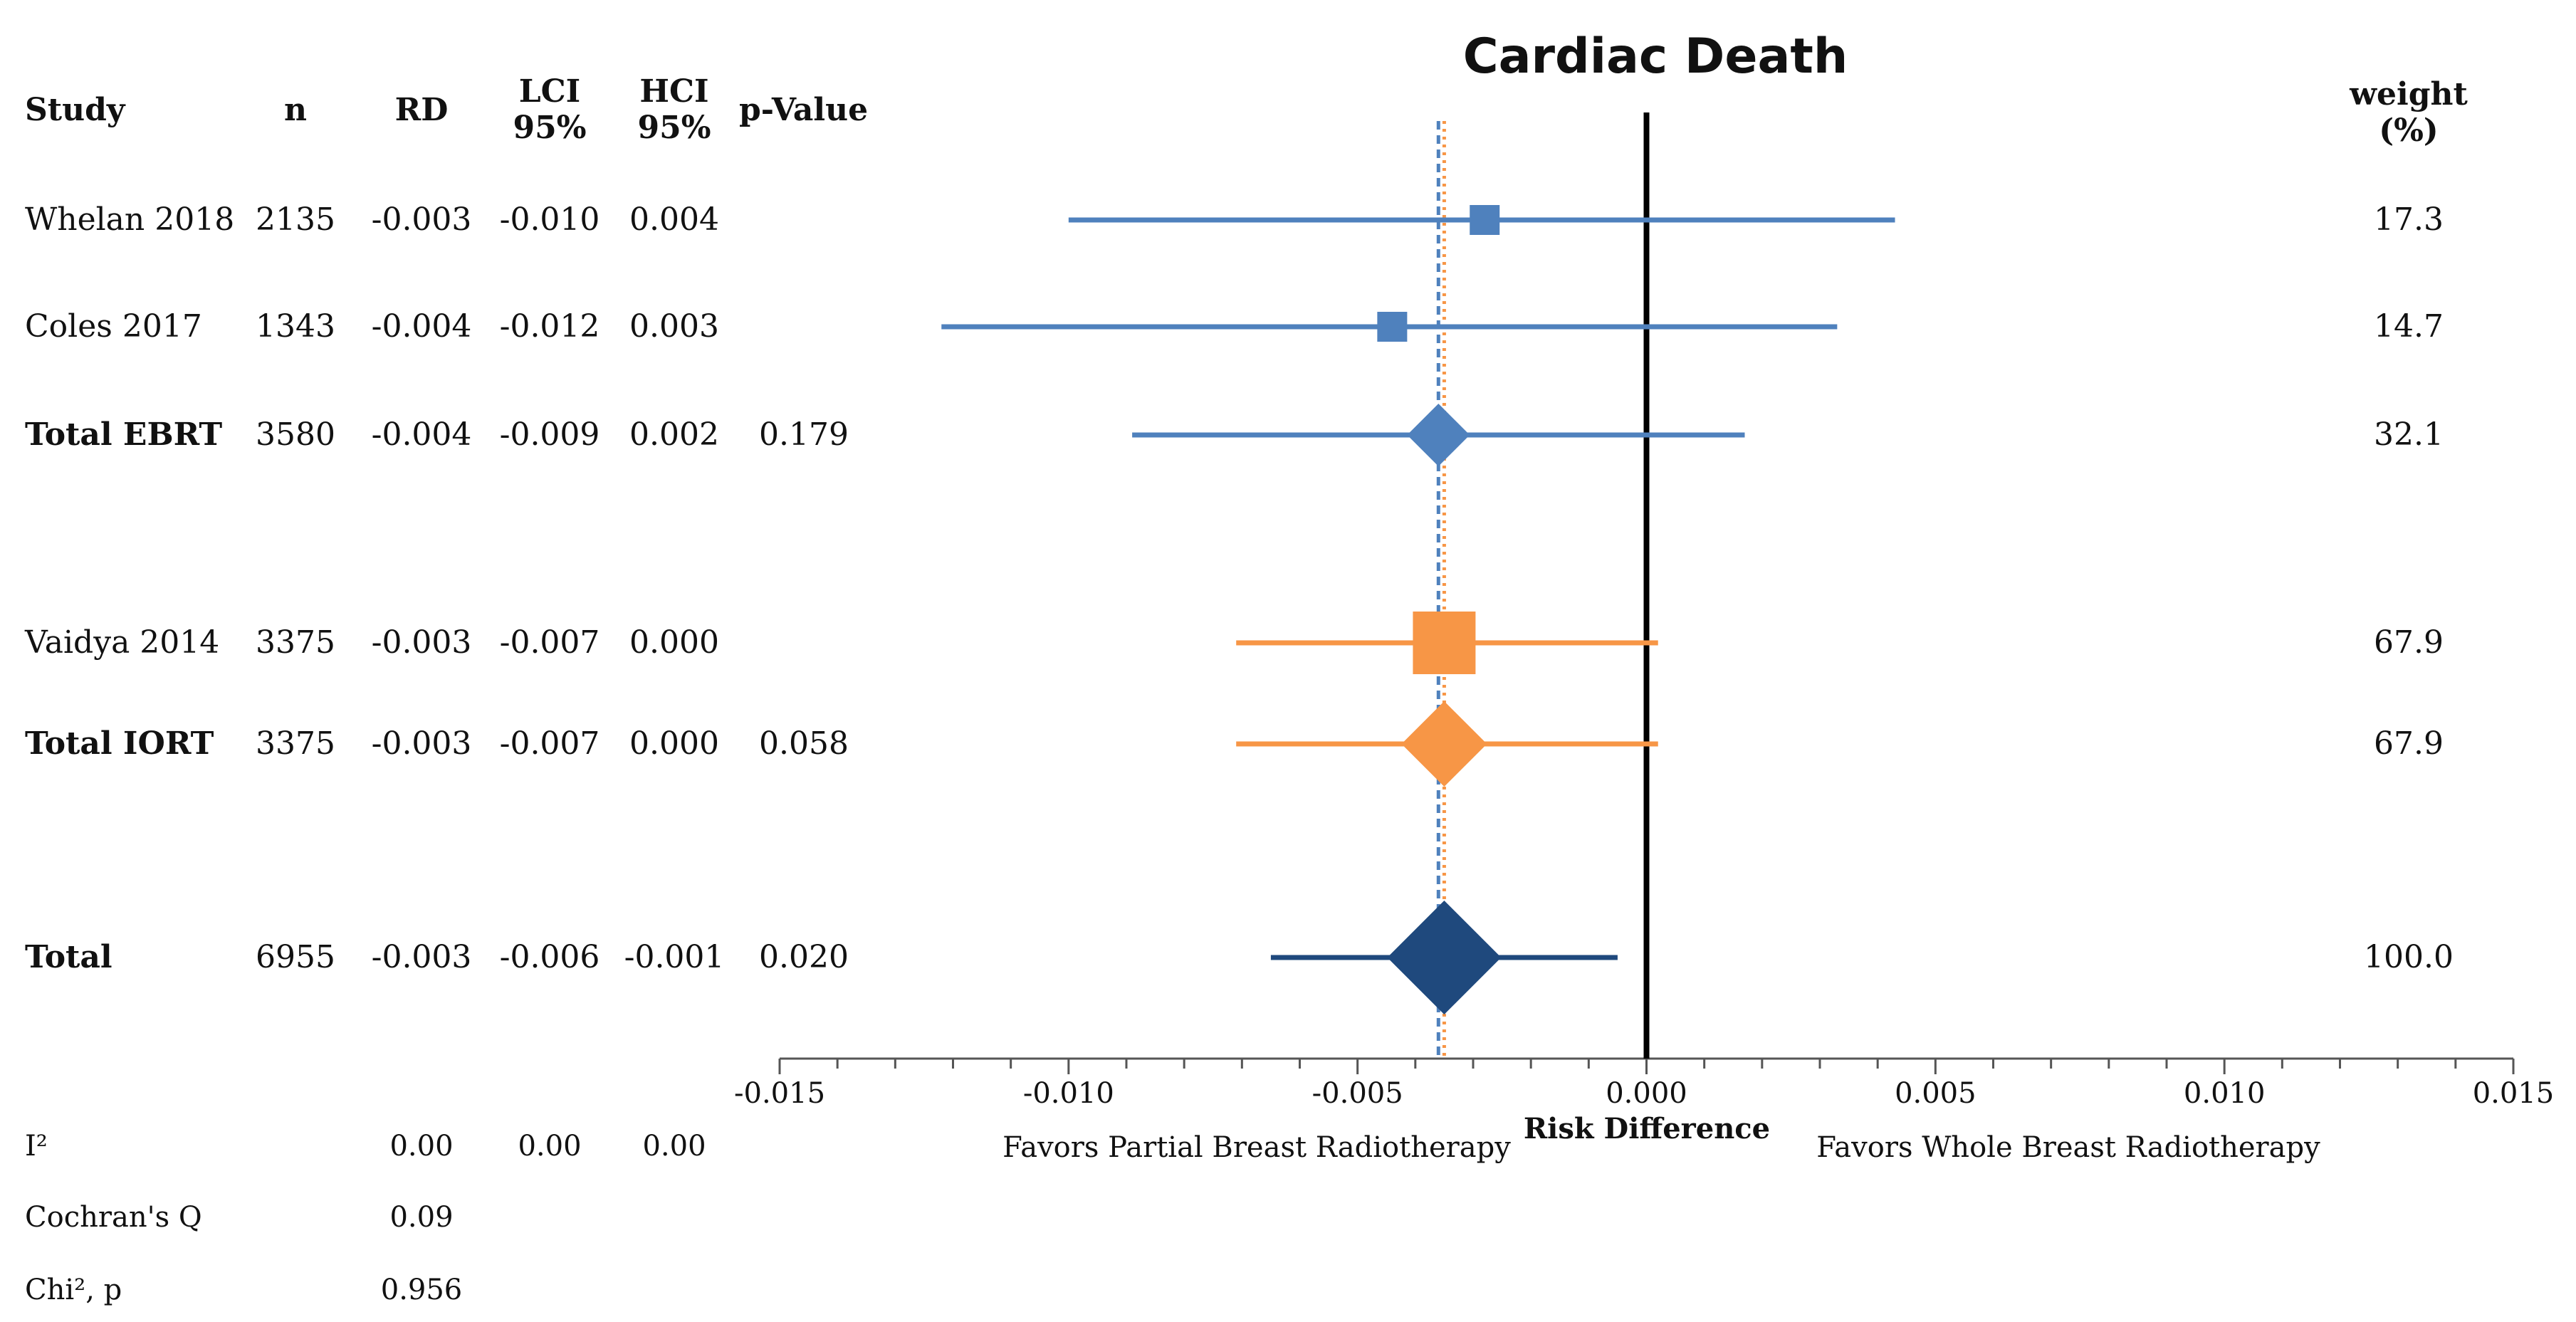  I want to click on row-rd-total-ebrt: -0.004, so click(421, 434).